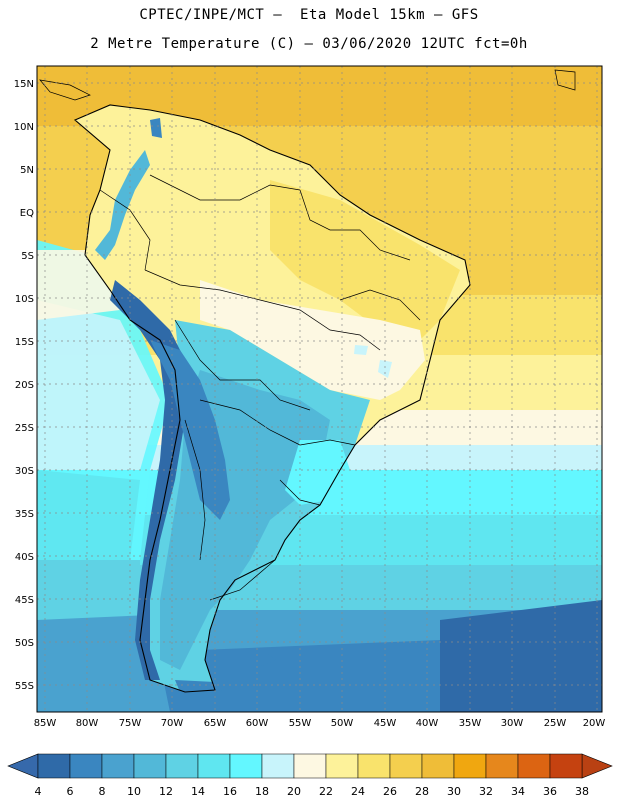 Image resolution: width=618 pixels, height=800 pixels. I want to click on lat-label: 30S, so click(24, 471).